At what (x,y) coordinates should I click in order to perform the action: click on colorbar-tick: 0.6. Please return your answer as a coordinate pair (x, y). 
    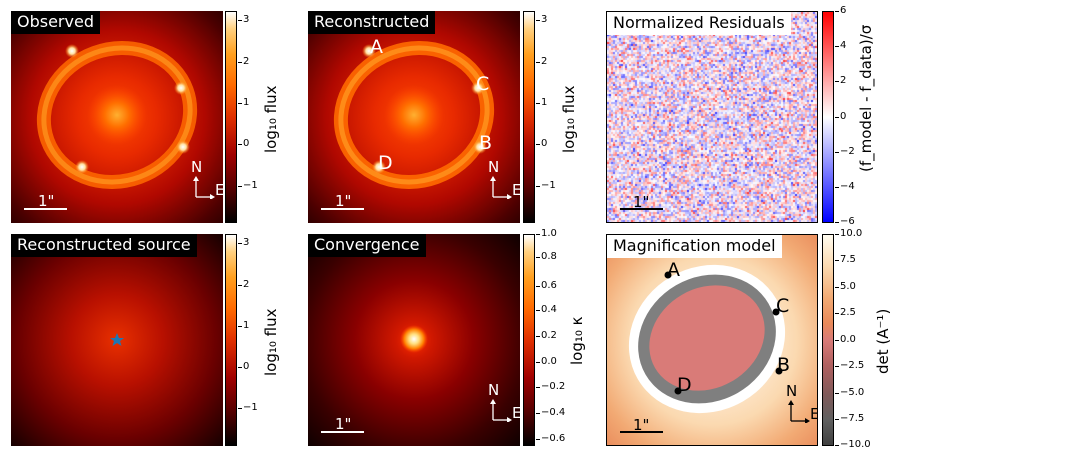
    Looking at the image, I should click on (546, 285).